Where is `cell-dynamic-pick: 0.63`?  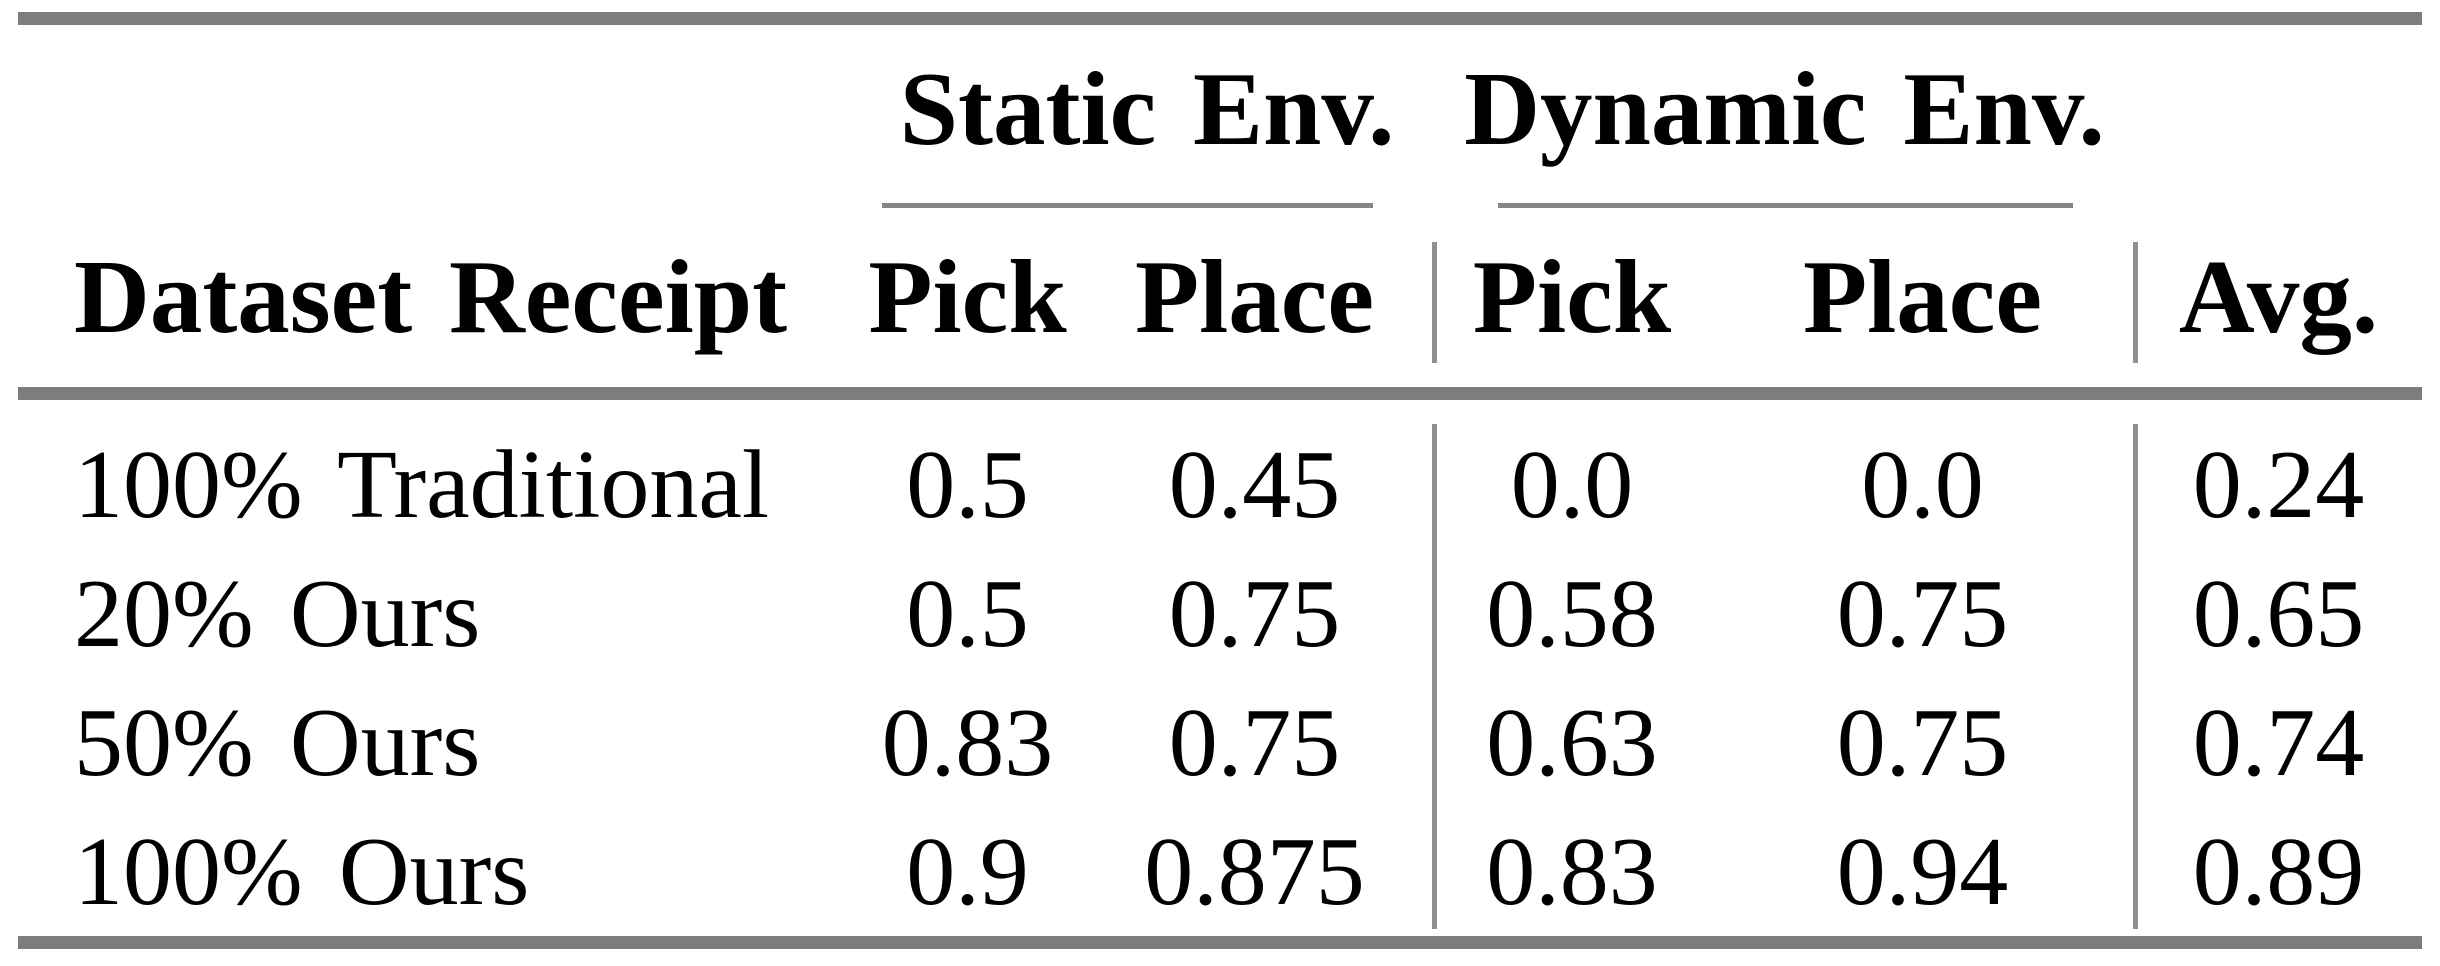
cell-dynamic-pick: 0.63 is located at coordinates (1572, 742).